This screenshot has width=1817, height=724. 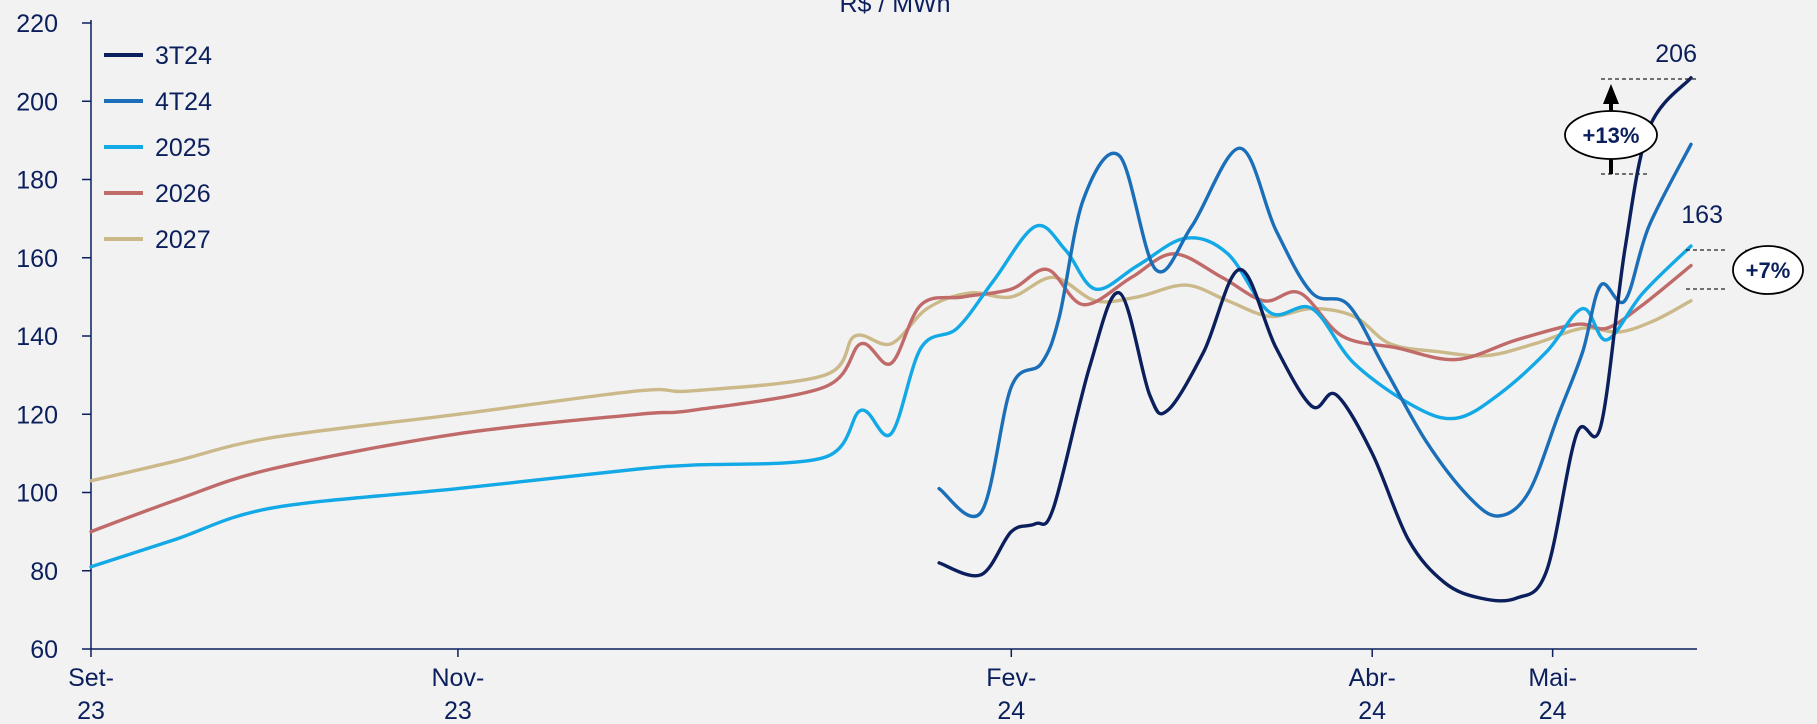 I want to click on y-tick-label: 60, so click(x=44, y=650).